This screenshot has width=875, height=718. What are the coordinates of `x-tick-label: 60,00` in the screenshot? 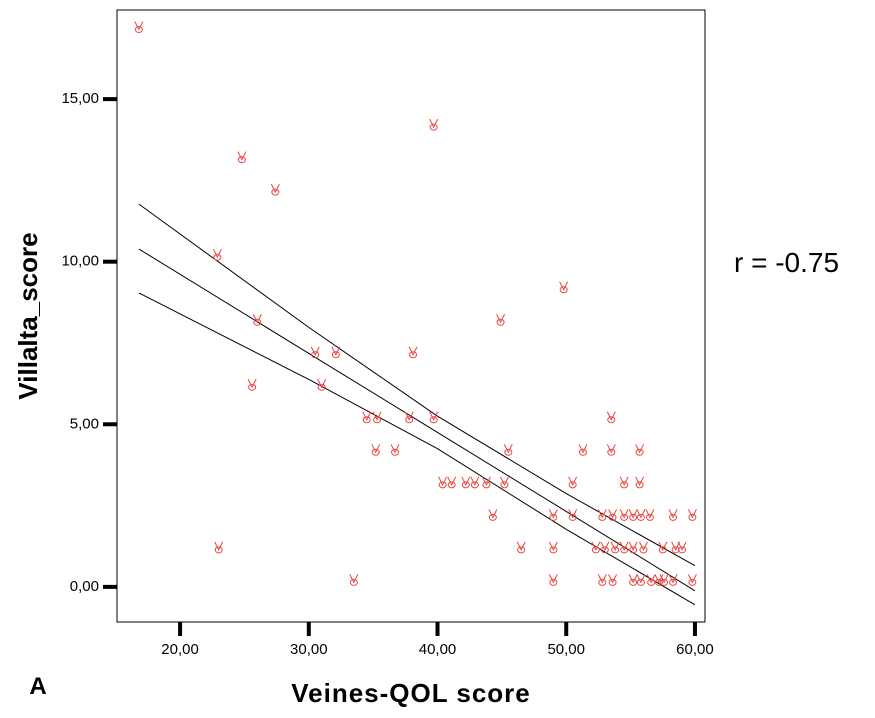 It's located at (695, 649).